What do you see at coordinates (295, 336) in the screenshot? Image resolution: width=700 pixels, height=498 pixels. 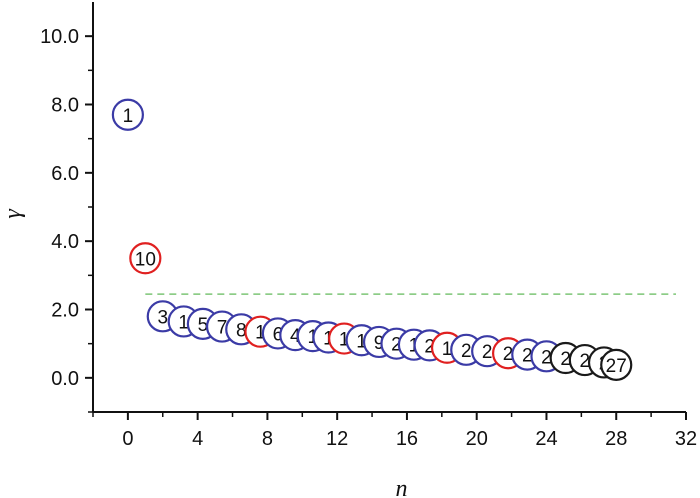 I see `data-point-label: 4` at bounding box center [295, 336].